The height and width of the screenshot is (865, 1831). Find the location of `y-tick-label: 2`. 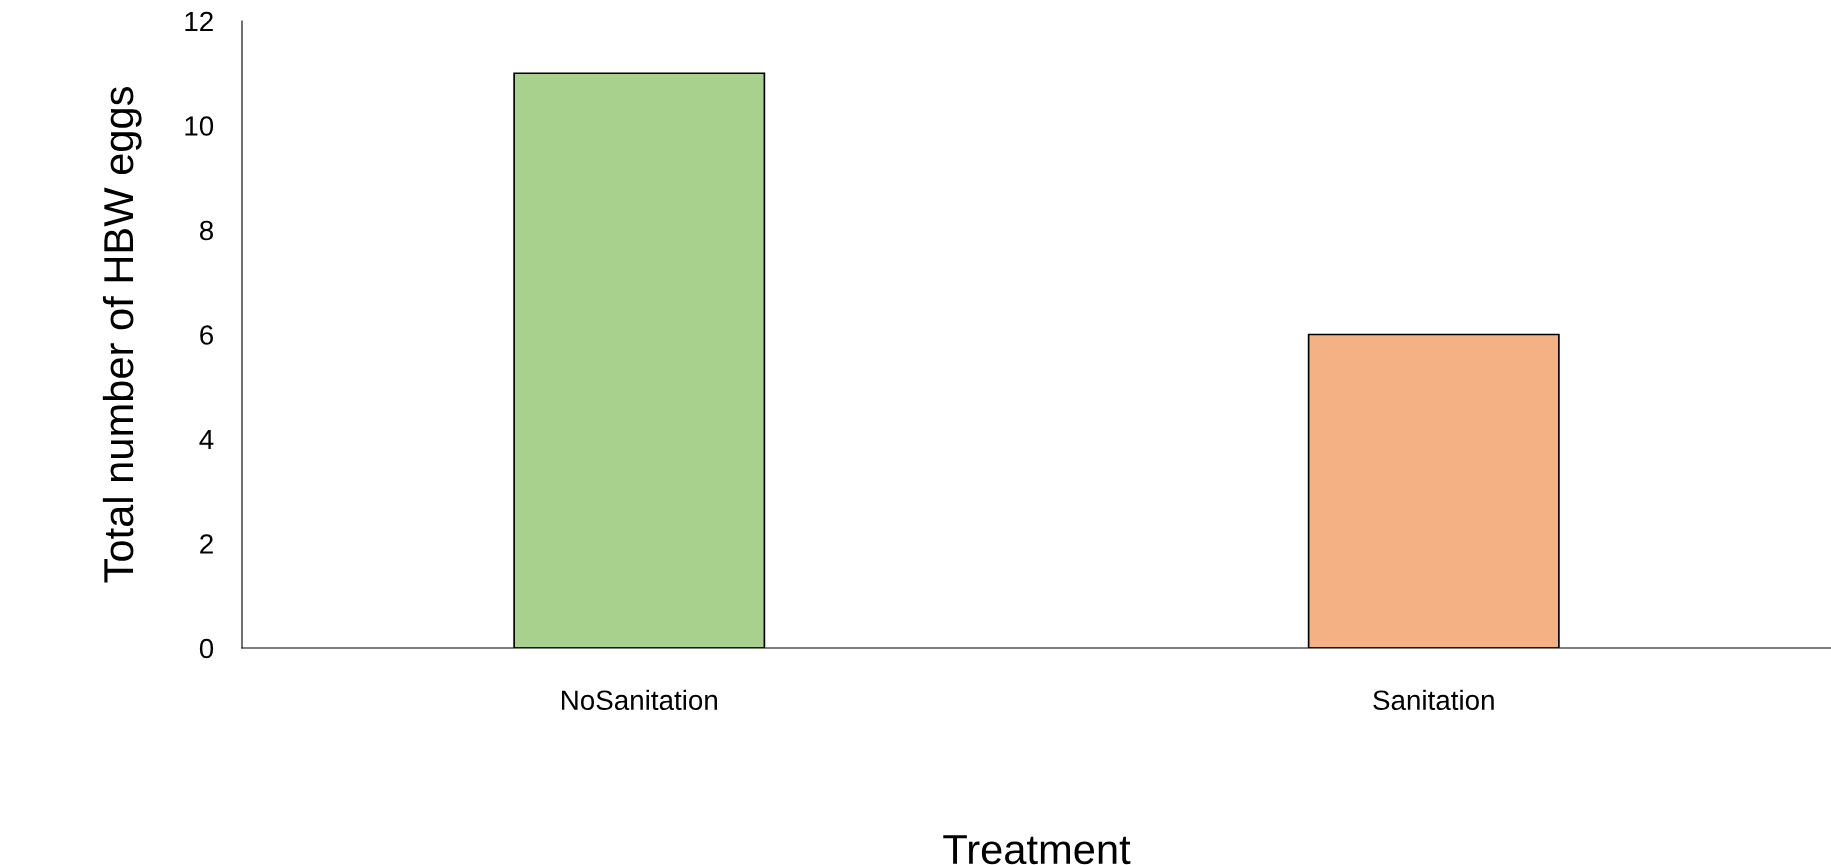

y-tick-label: 2 is located at coordinates (206, 544).